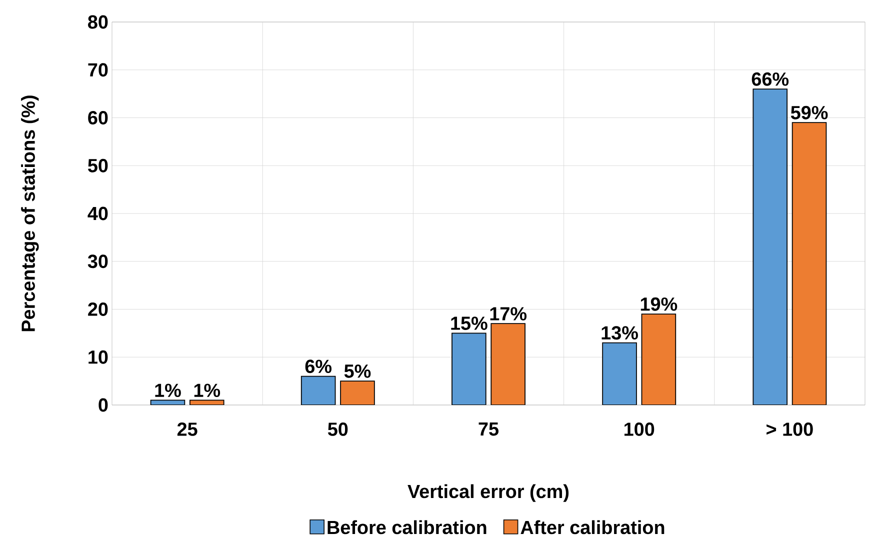 This screenshot has width=872, height=550. What do you see at coordinates (639, 429) in the screenshot?
I see `x-tick-label: 100` at bounding box center [639, 429].